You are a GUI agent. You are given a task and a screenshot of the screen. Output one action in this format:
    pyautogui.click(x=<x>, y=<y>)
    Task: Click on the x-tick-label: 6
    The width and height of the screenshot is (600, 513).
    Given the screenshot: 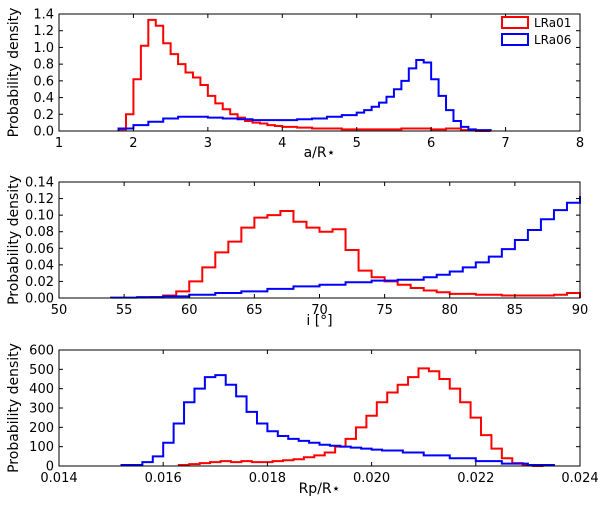 What is the action you would take?
    pyautogui.click(x=431, y=143)
    